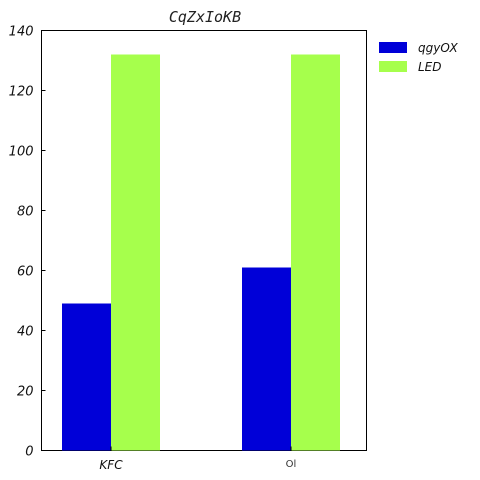 This screenshot has width=480, height=480. Describe the element at coordinates (111, 465) in the screenshot. I see `x-tick-label: KFC` at that location.